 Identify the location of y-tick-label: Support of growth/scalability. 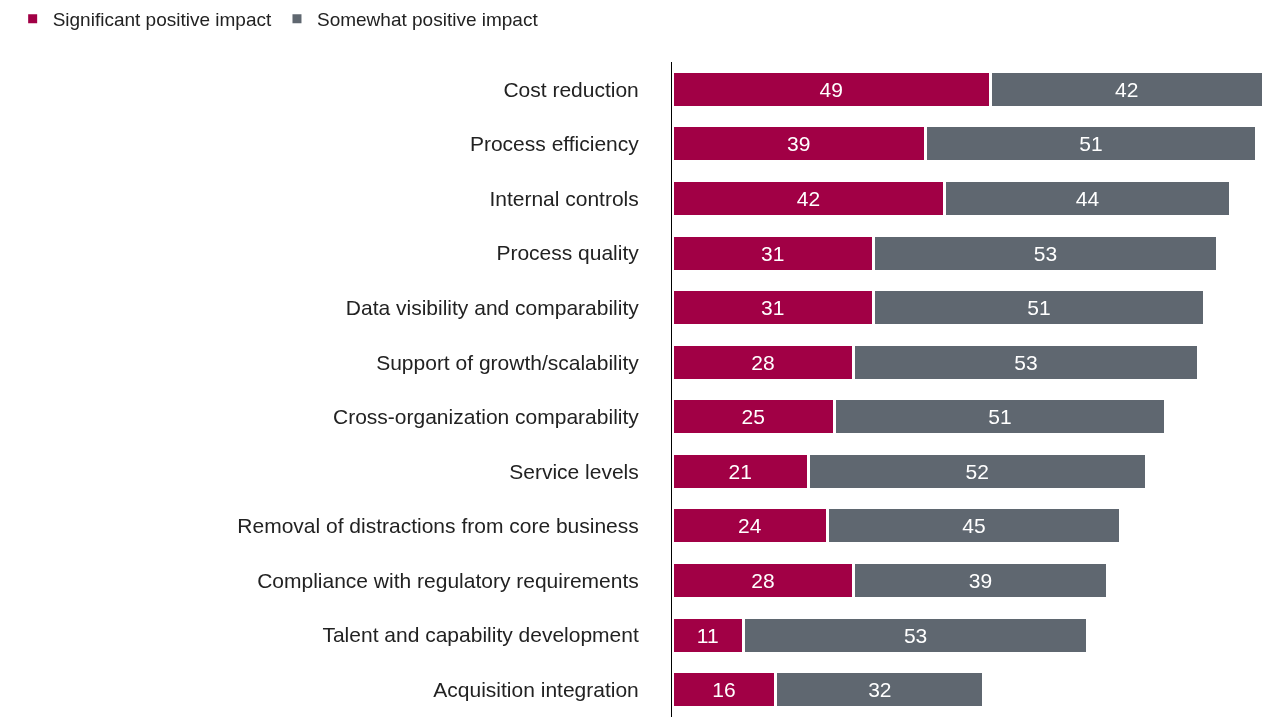
(508, 362).